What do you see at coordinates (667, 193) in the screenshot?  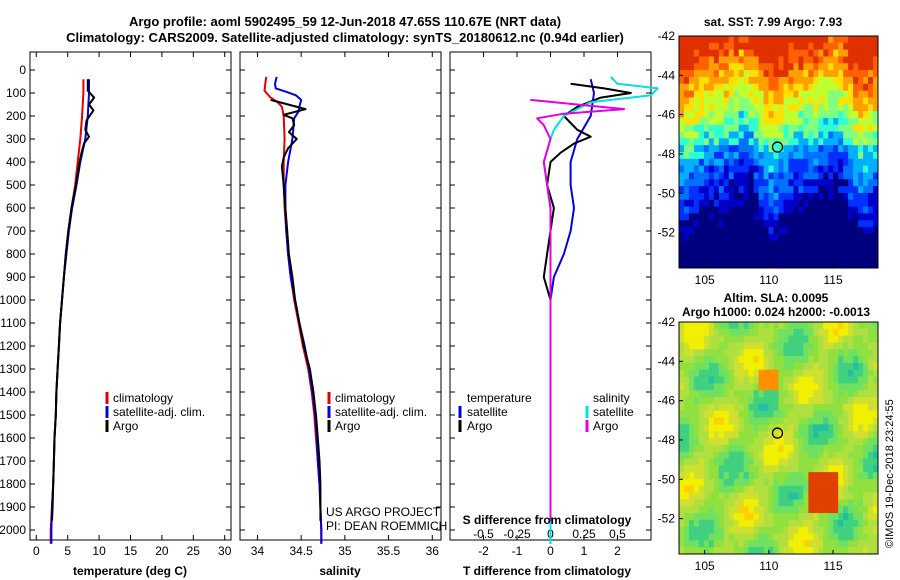 I see `map-y-tick-label: -50` at bounding box center [667, 193].